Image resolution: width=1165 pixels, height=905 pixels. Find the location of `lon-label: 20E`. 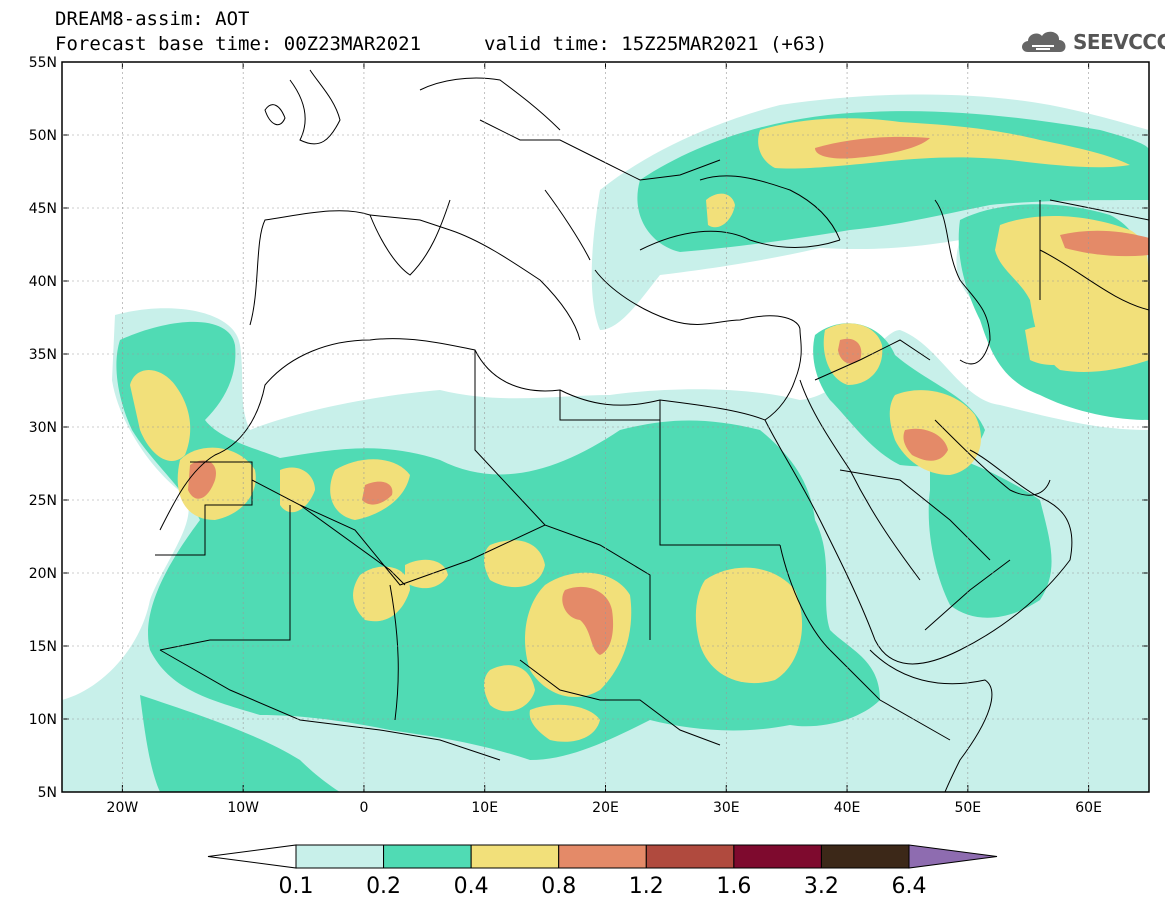

lon-label: 20E is located at coordinates (605, 808).